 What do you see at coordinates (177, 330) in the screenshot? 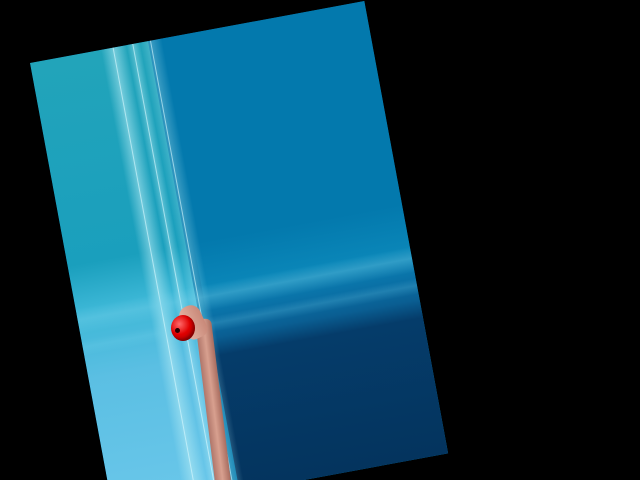
I see `ball-marking` at bounding box center [177, 330].